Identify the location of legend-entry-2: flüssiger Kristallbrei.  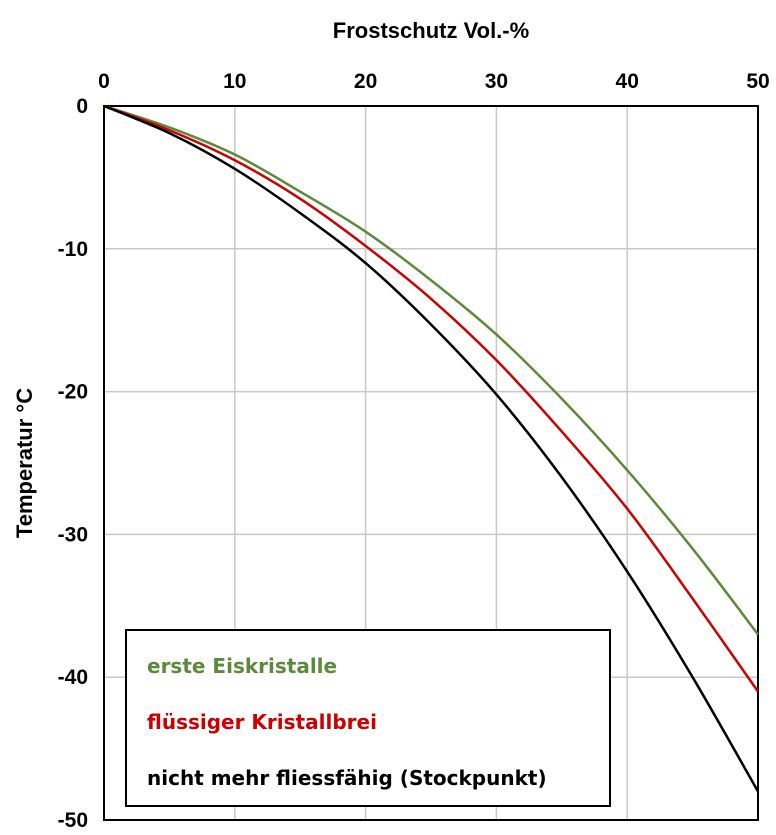
(262, 722).